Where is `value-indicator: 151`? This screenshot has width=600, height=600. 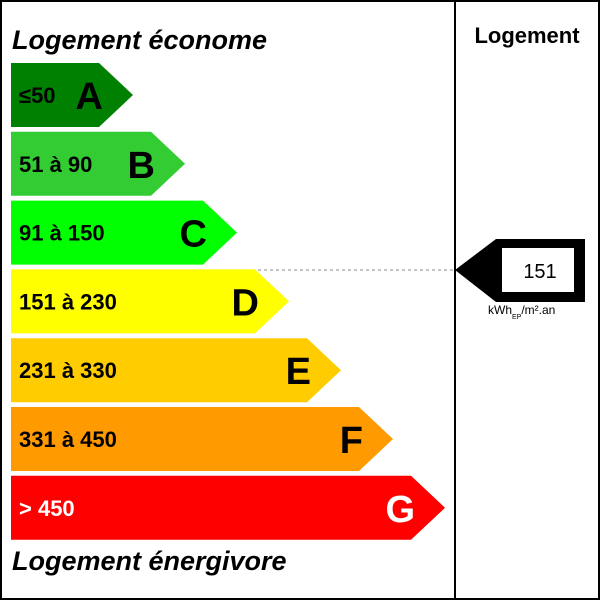 value-indicator: 151 is located at coordinates (520, 270).